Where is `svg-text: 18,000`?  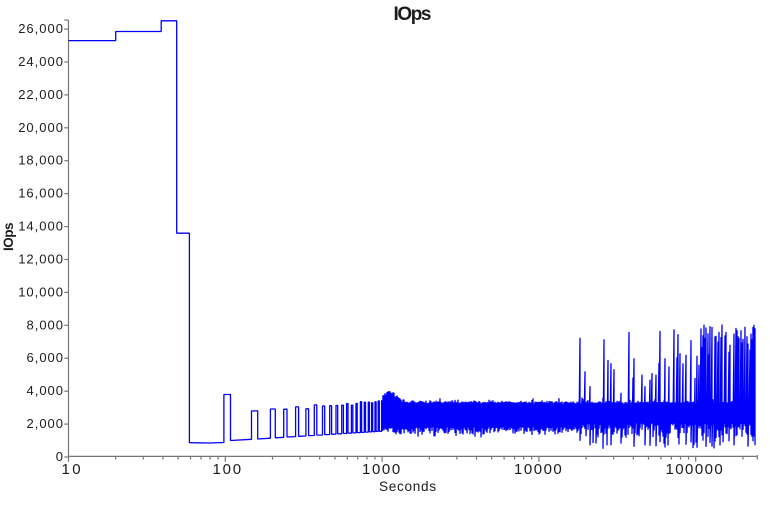 svg-text: 18,000 is located at coordinates (40, 160).